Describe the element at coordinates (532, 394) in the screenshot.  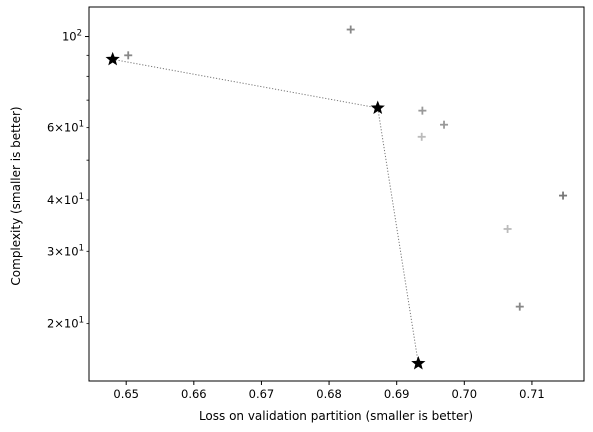
I see `x-tick-label: 0.71` at that location.